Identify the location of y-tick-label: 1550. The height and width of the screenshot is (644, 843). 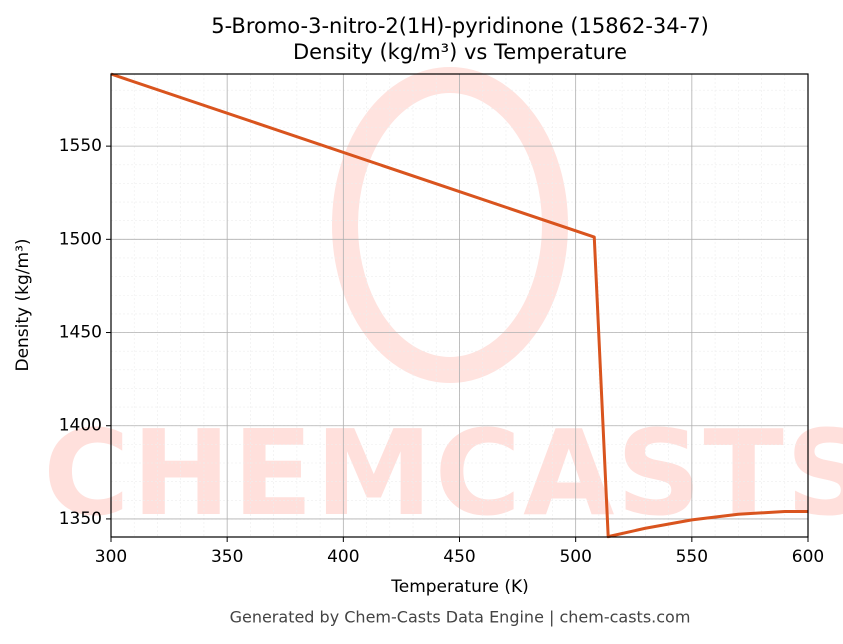
(80, 146).